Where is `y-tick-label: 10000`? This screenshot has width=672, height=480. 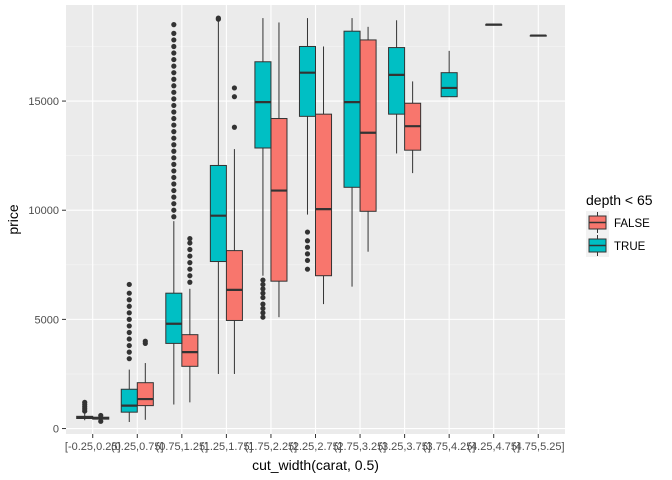 y-tick-label: 10000 is located at coordinates (43, 211).